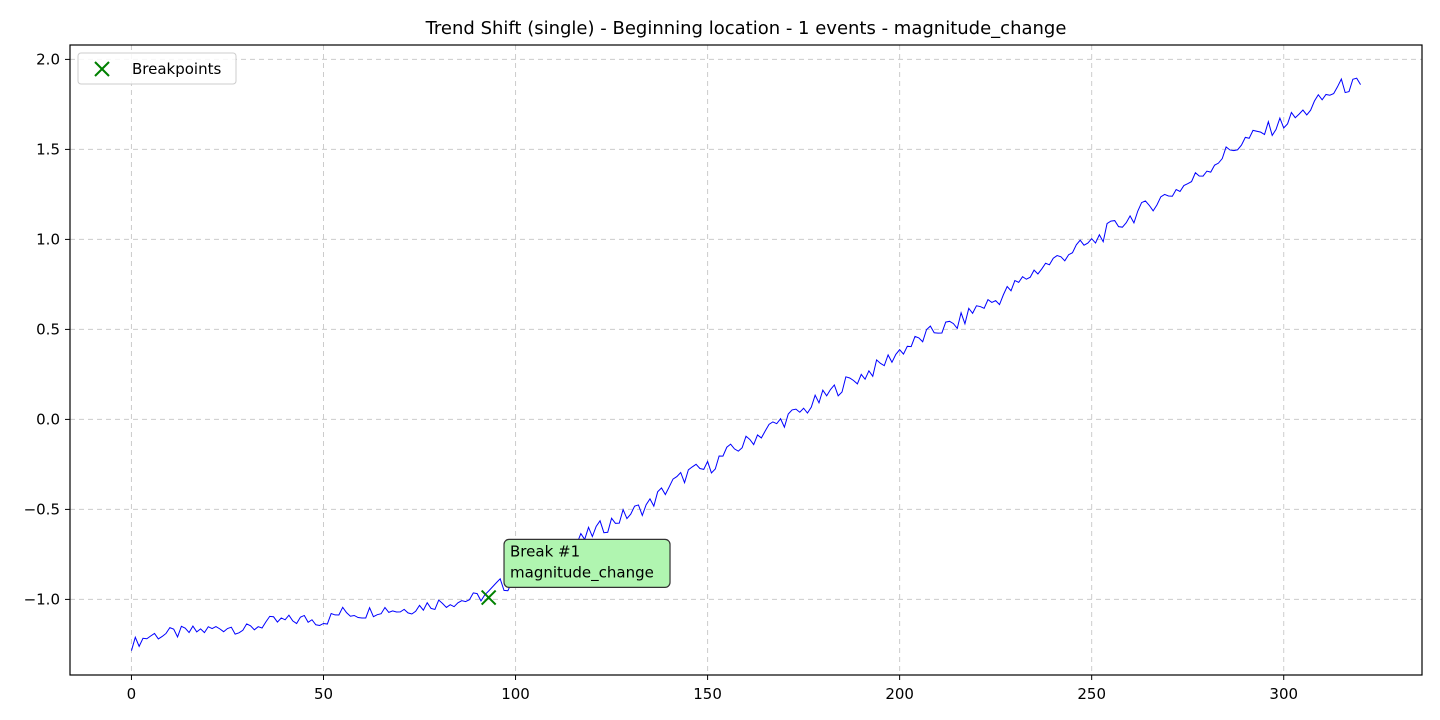 The image size is (1440, 720). Describe the element at coordinates (48, 329) in the screenshot. I see `y-tick-label: 0.5` at that location.